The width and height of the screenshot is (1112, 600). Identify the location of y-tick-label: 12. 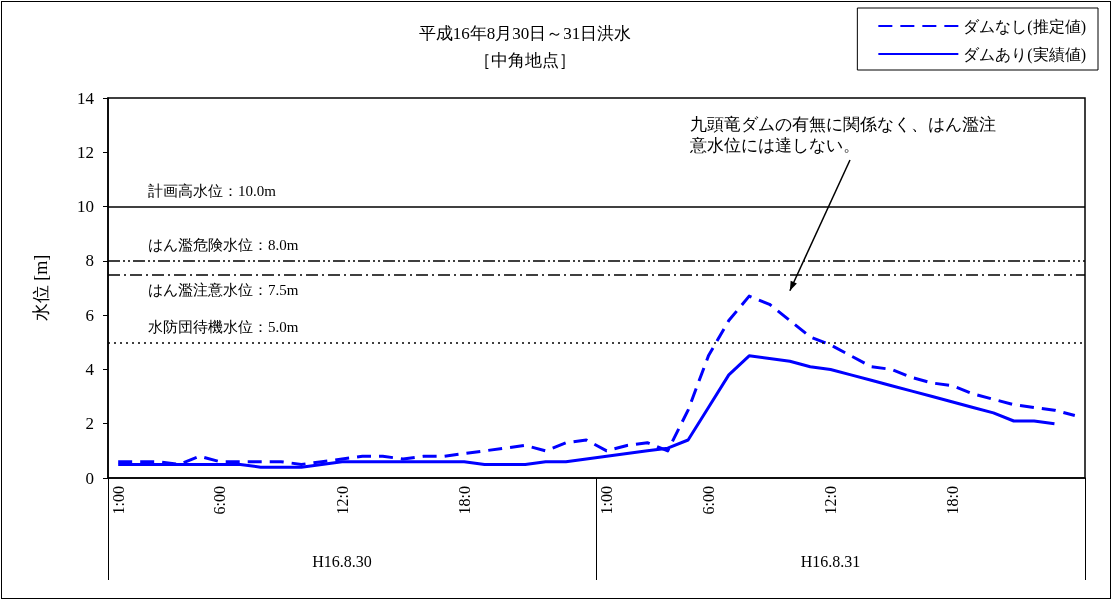
(85, 152).